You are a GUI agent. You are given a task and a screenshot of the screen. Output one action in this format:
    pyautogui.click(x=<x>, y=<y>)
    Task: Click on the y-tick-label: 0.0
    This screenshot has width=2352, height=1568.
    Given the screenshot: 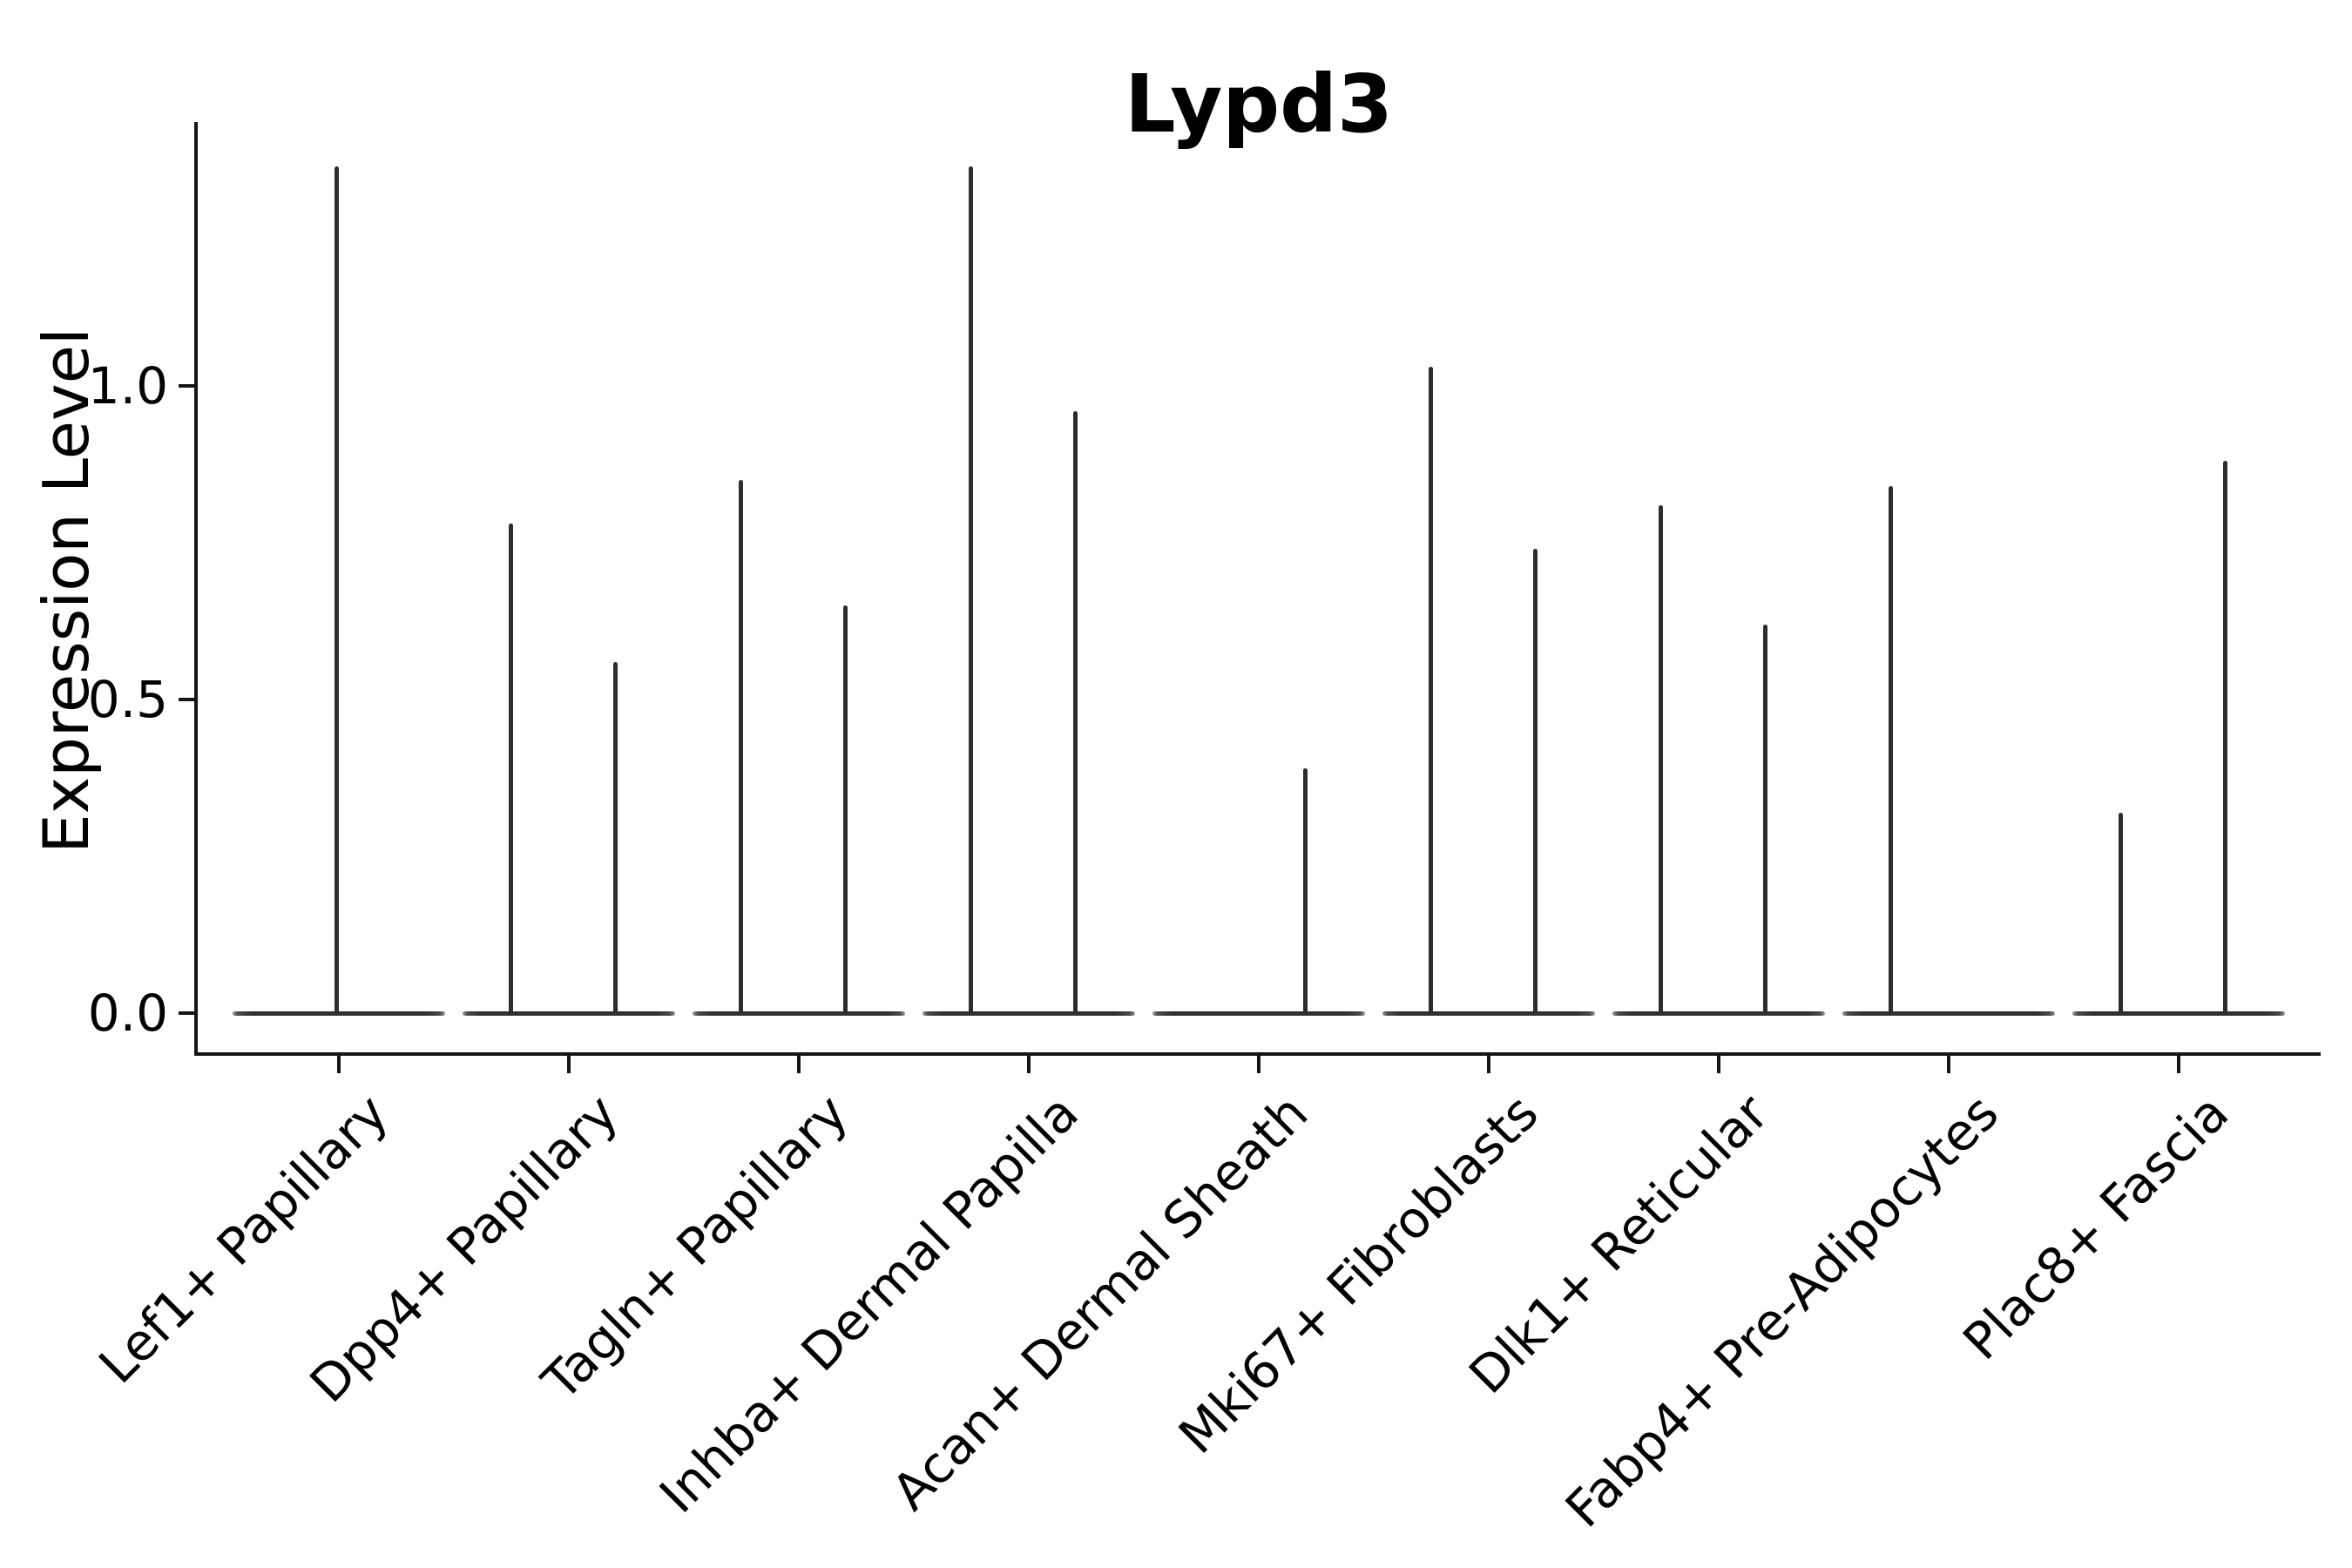 What is the action you would take?
    pyautogui.click(x=127, y=1013)
    